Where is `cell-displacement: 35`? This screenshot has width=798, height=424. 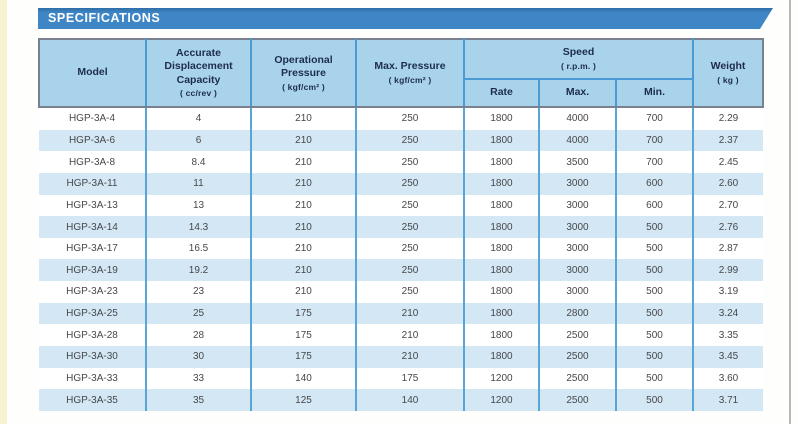 cell-displacement: 35 is located at coordinates (198, 400).